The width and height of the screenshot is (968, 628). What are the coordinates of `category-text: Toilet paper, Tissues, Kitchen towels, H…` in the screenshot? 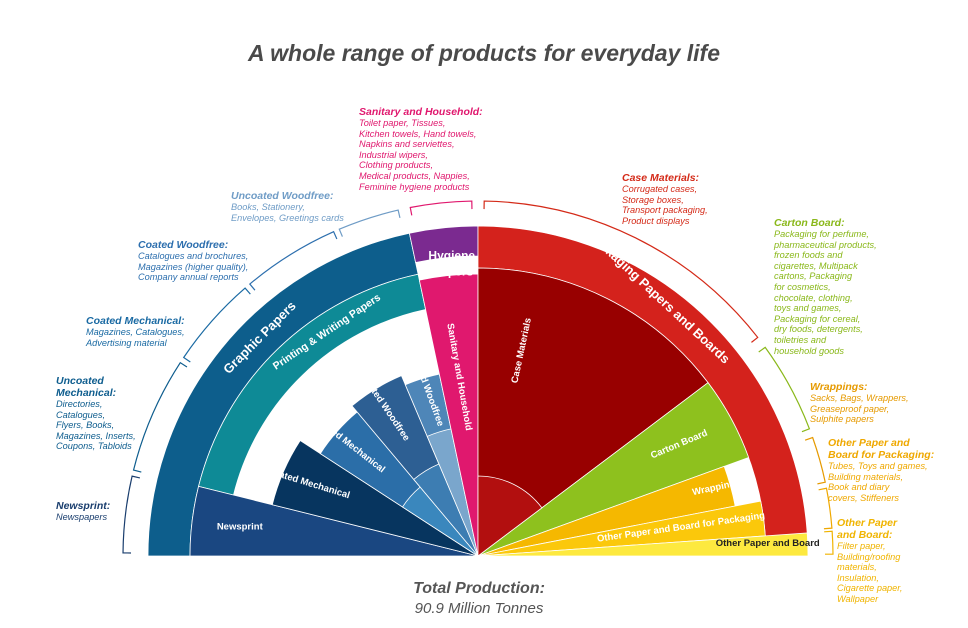 It's located at (418, 155).